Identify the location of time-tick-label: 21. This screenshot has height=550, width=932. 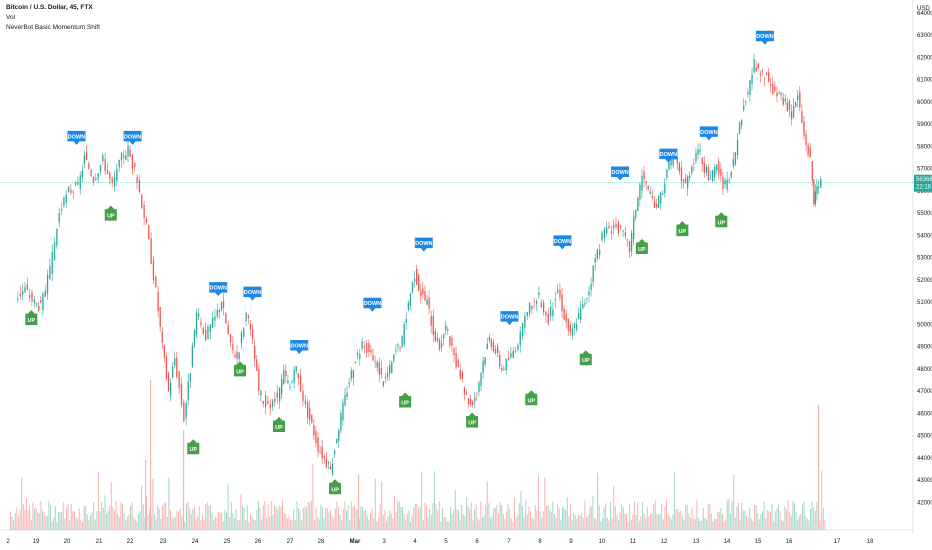
(99, 542).